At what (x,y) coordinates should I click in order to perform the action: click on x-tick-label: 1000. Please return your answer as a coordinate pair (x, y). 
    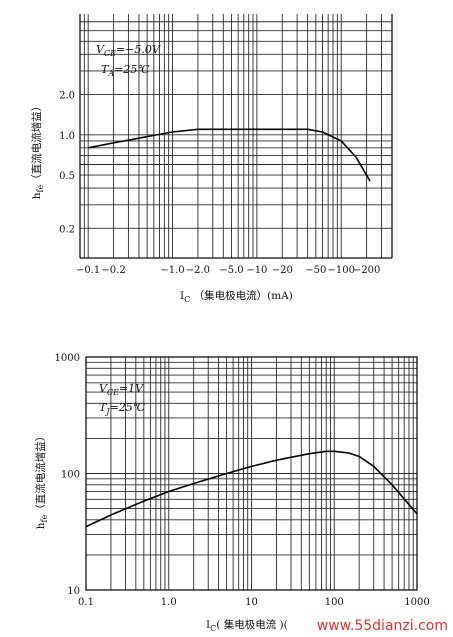
    Looking at the image, I should click on (416, 602).